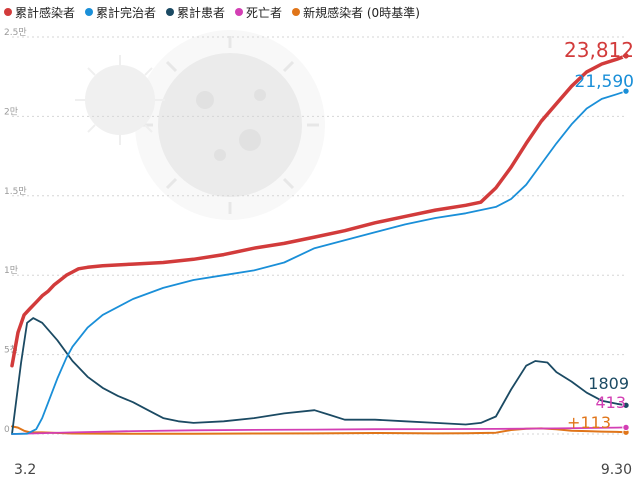 Image resolution: width=640 pixels, height=480 pixels. I want to click on y-tick-label: 1.5만, so click(15, 191).